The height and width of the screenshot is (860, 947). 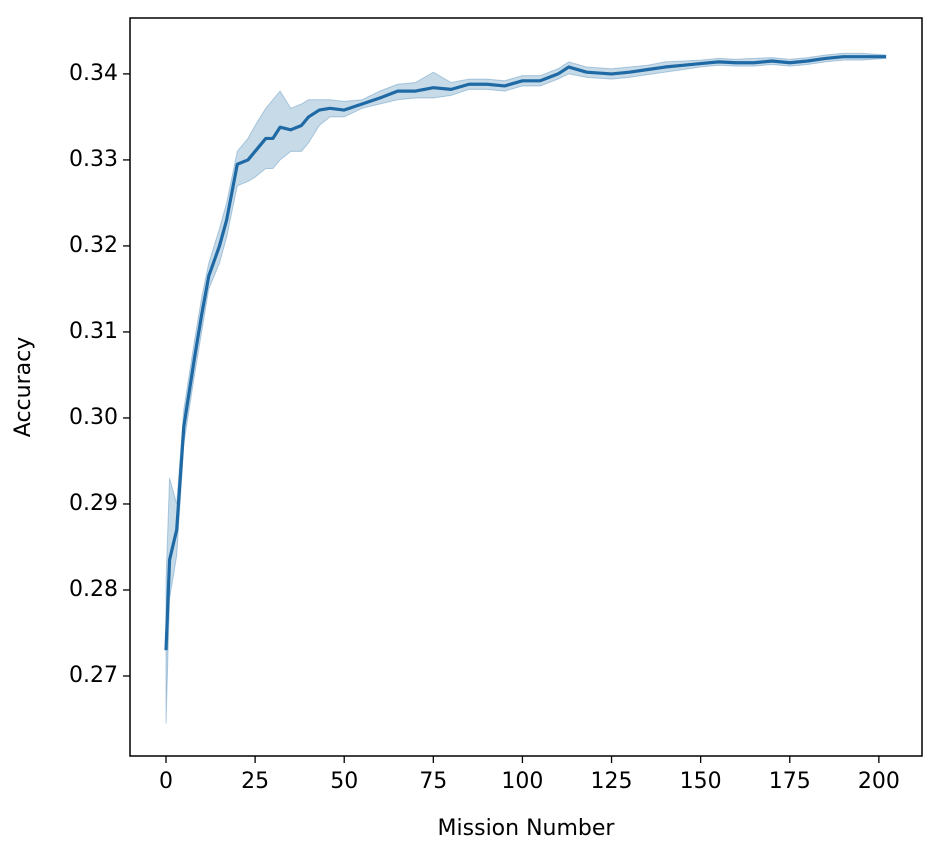 I want to click on x-tick-label: 0, so click(x=166, y=781).